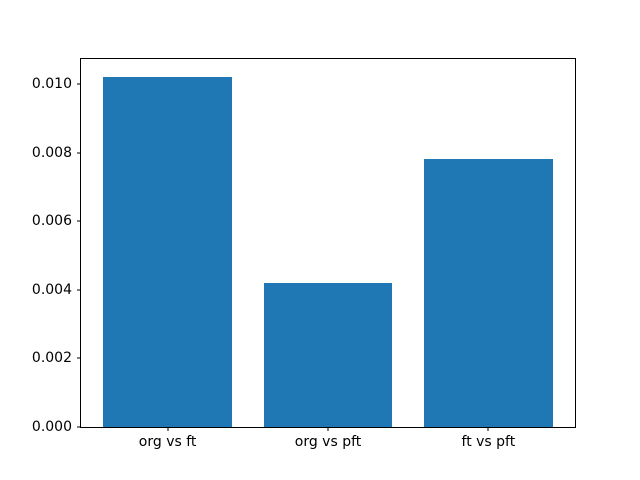 The height and width of the screenshot is (480, 640). What do you see at coordinates (167, 442) in the screenshot?
I see `x-tick-label: org vs ft` at bounding box center [167, 442].